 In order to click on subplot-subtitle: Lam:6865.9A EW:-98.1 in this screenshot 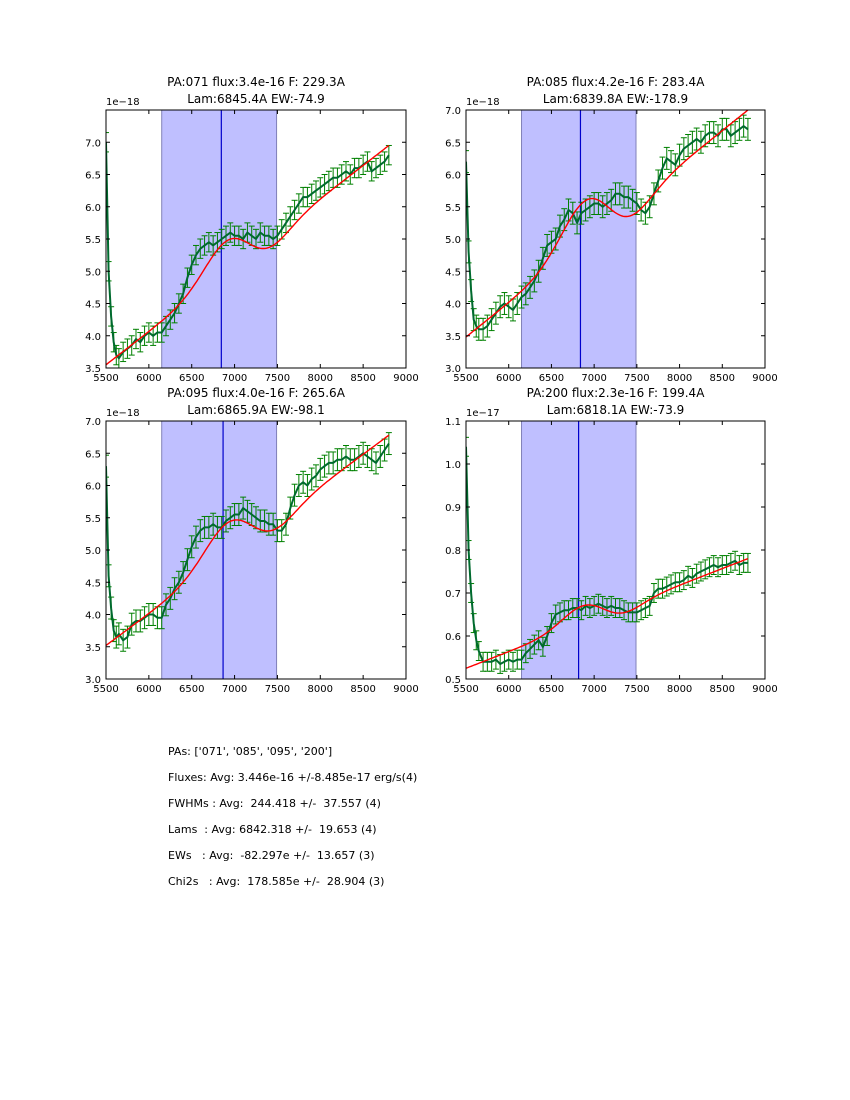, I will do `click(256, 410)`.